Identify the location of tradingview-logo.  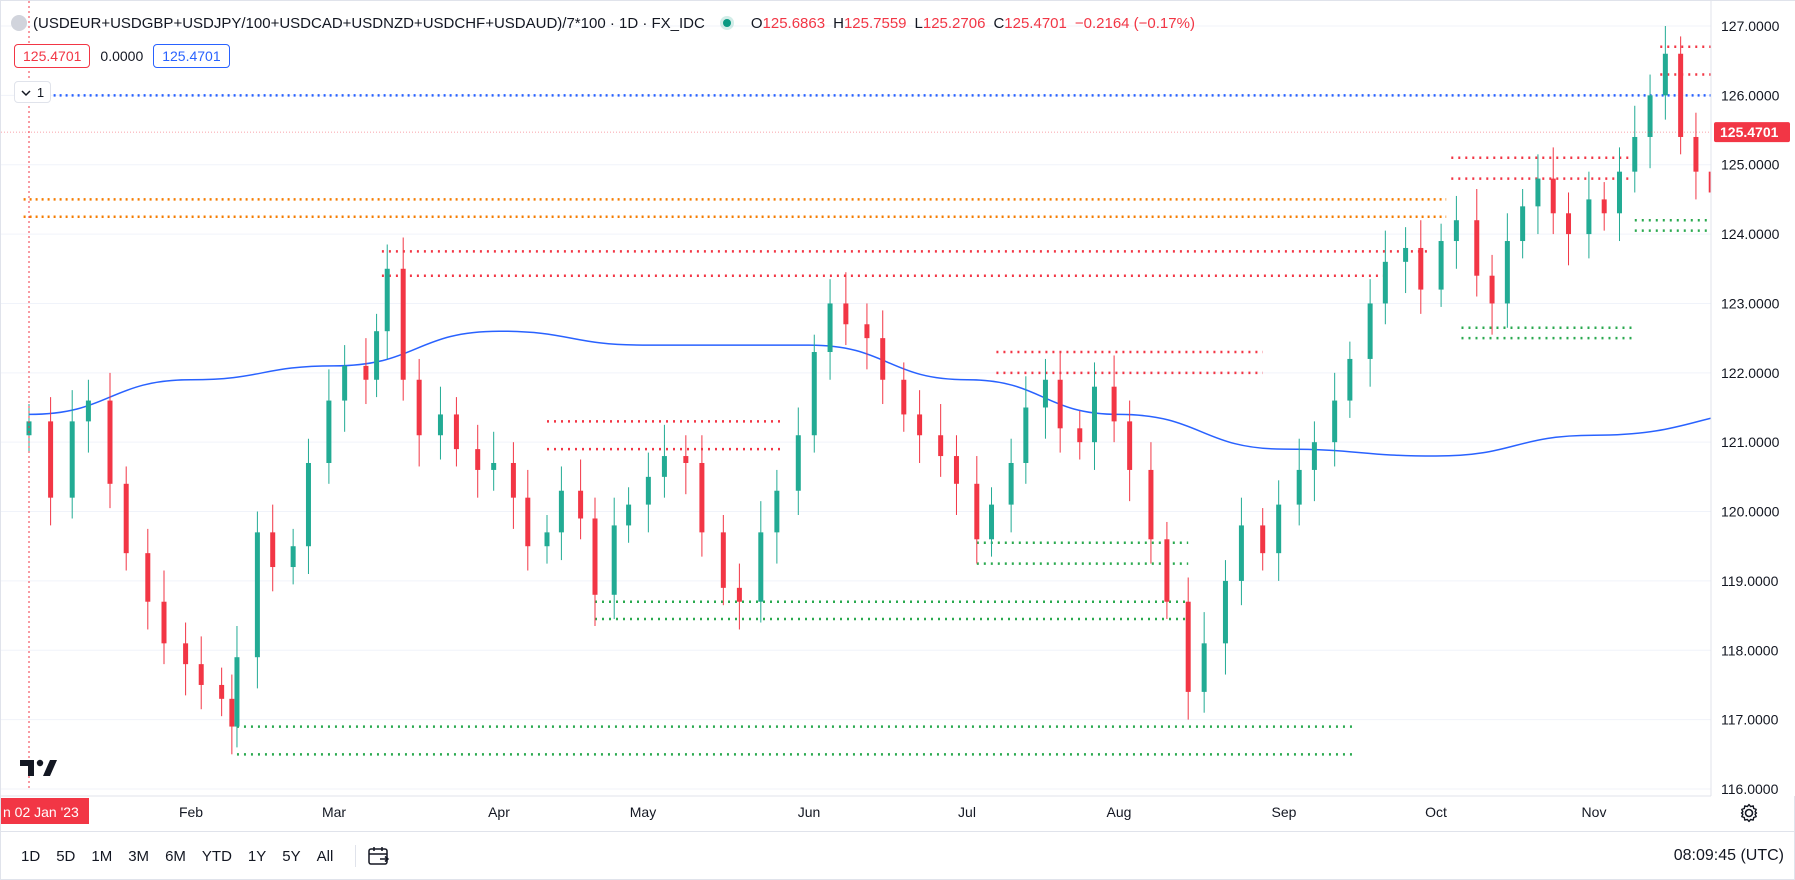
(38, 768).